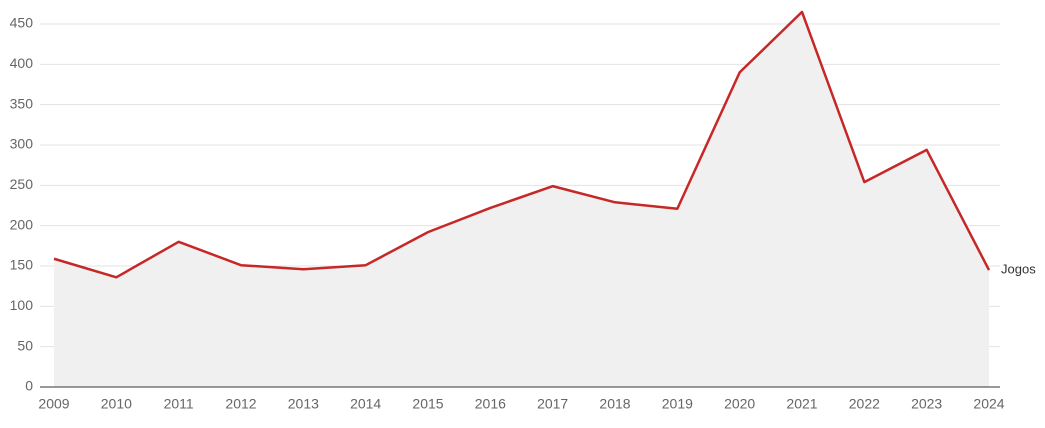 This screenshot has height=428, width=1045. What do you see at coordinates (22, 184) in the screenshot?
I see `y-tick-label: 250` at bounding box center [22, 184].